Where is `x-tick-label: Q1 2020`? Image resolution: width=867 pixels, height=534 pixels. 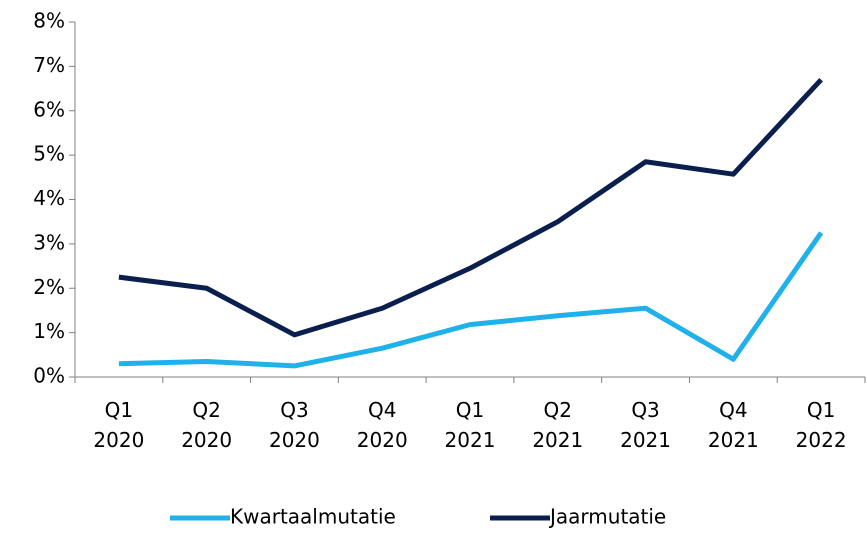 x-tick-label: Q1 2020 is located at coordinates (118, 425).